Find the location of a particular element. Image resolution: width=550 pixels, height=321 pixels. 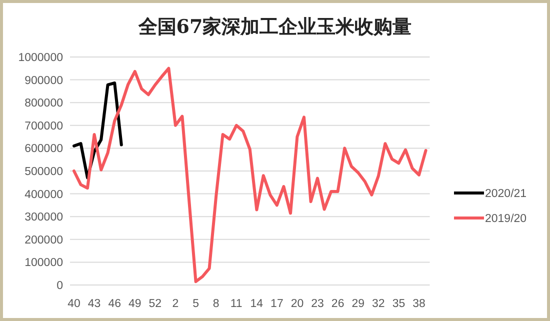

y-tick-label: 0 is located at coordinates (59, 286).